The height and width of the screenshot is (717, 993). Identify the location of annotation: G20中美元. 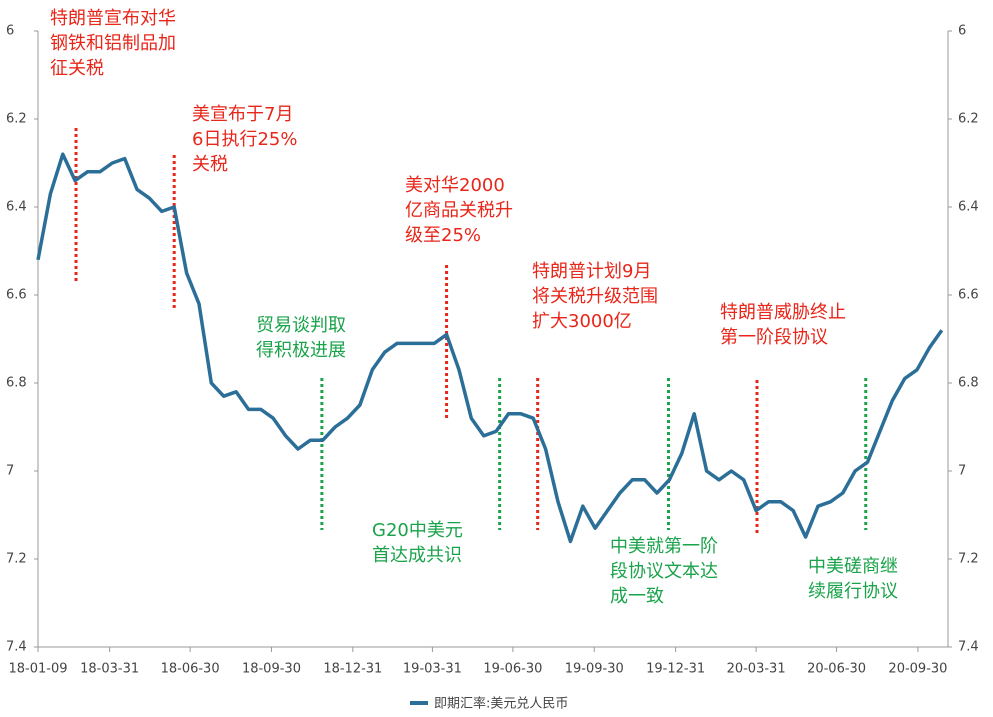
(417, 530).